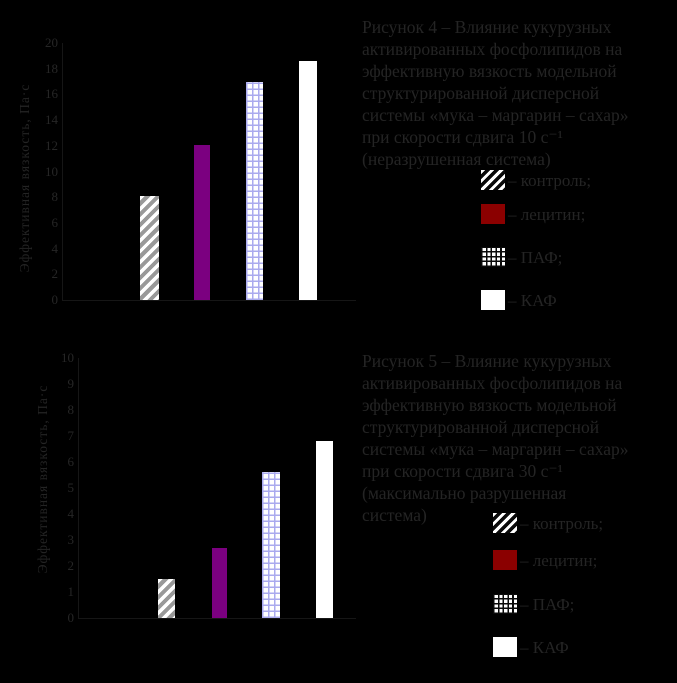 This screenshot has height=683, width=677. Describe the element at coordinates (464, 493) in the screenshot. I see `caption-line: (максимально разрушенная` at that location.